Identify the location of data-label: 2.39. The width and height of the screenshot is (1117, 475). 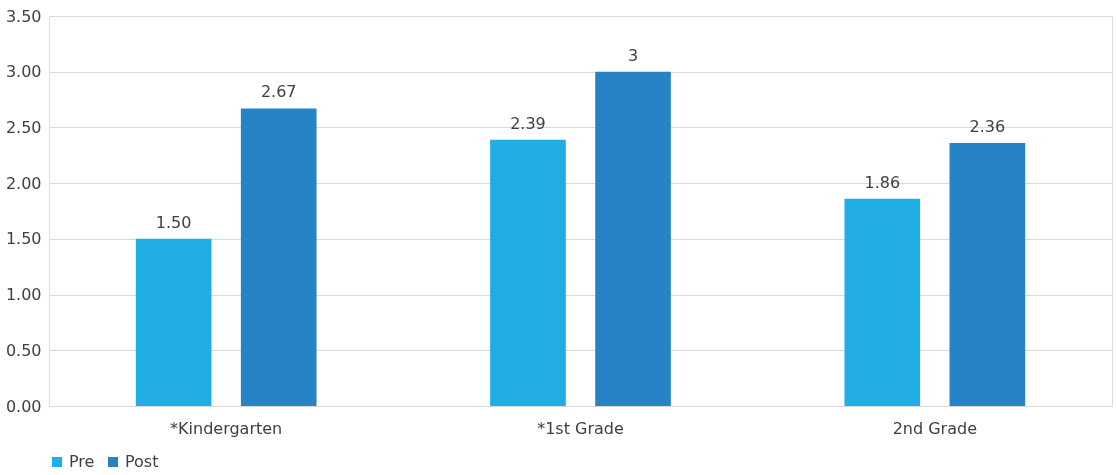
(528, 123).